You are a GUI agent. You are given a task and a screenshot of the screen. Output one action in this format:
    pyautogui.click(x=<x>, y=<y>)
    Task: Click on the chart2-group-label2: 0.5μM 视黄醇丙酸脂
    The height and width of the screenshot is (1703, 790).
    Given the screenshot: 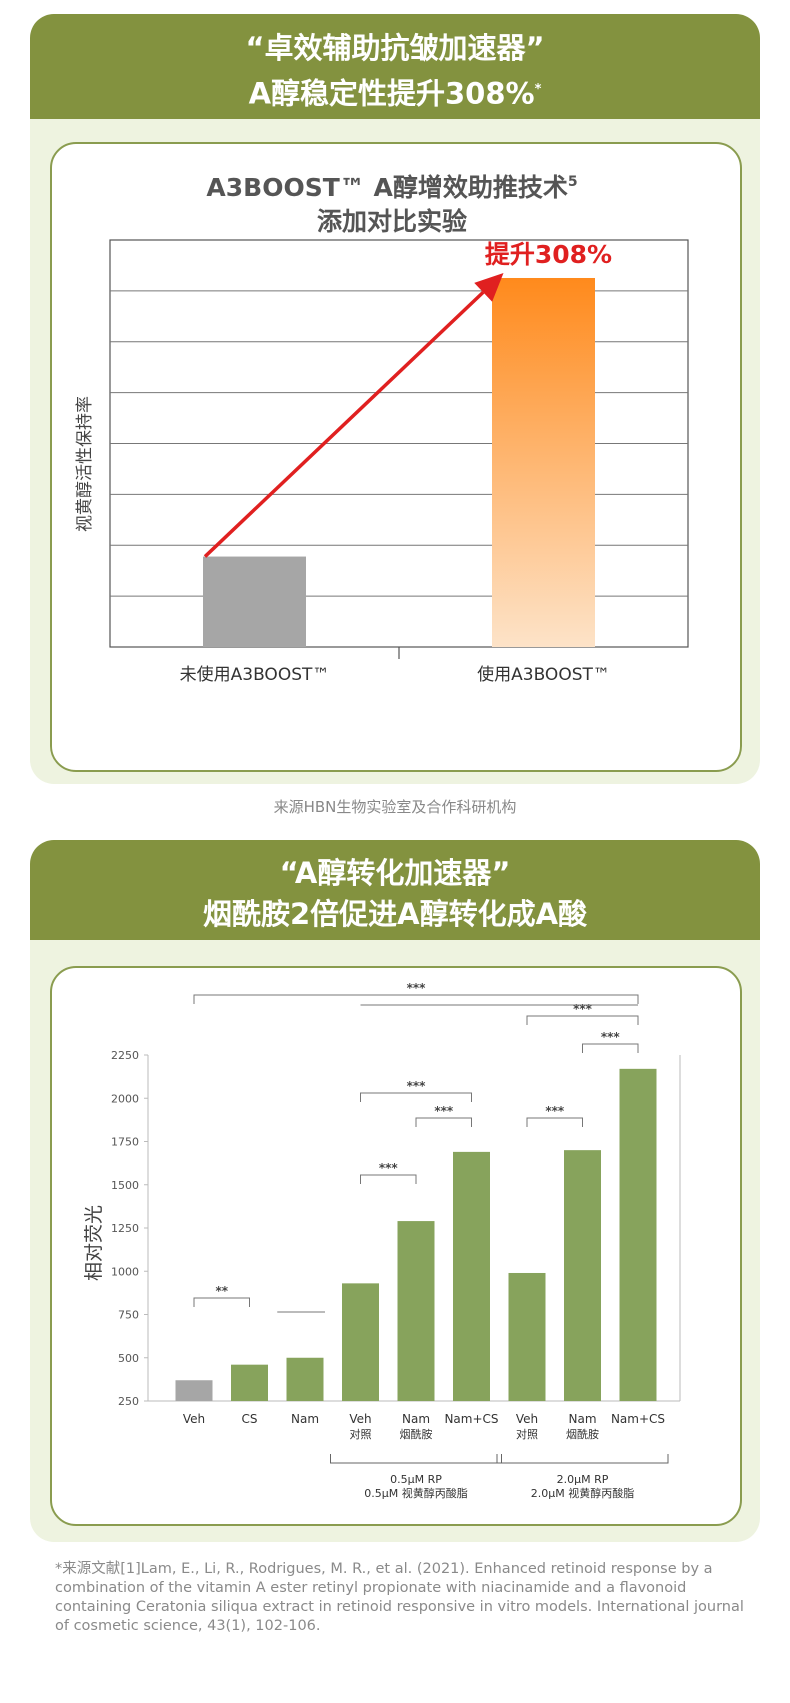 What is the action you would take?
    pyautogui.click(x=415, y=1493)
    